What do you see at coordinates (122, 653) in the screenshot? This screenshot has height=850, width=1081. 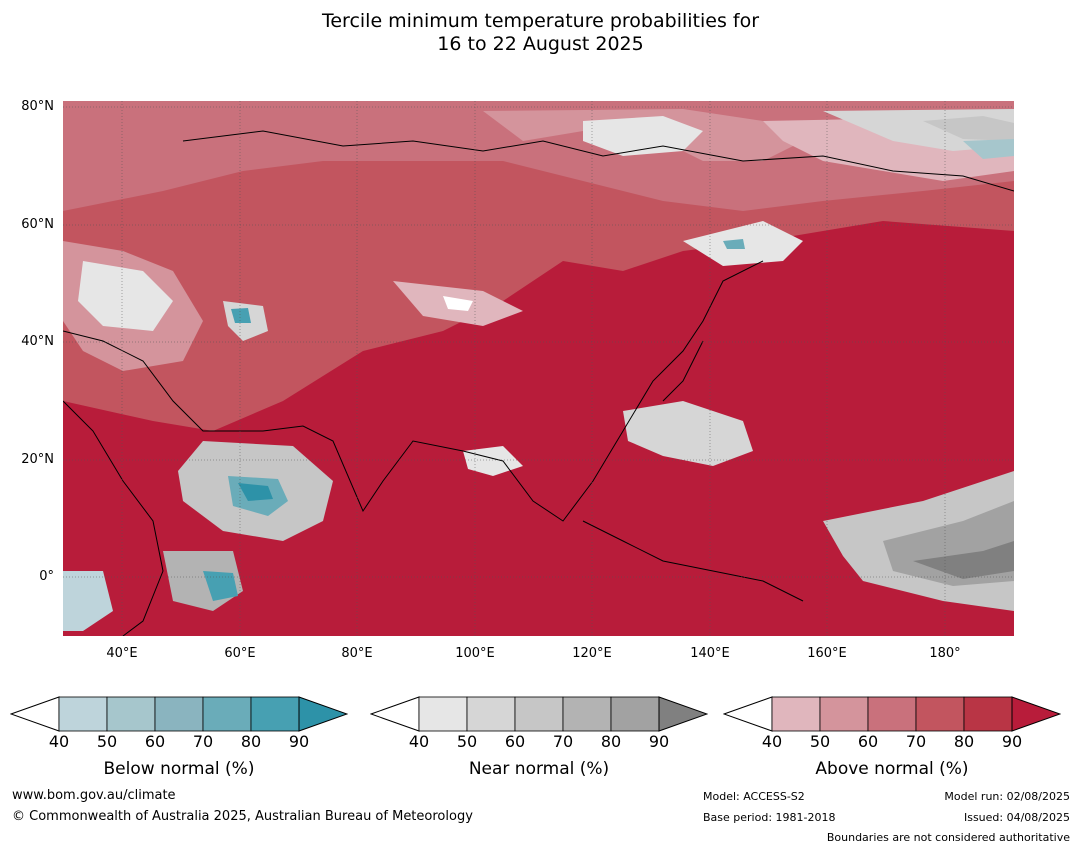 I see `lon-label-40e: 40°E` at bounding box center [122, 653].